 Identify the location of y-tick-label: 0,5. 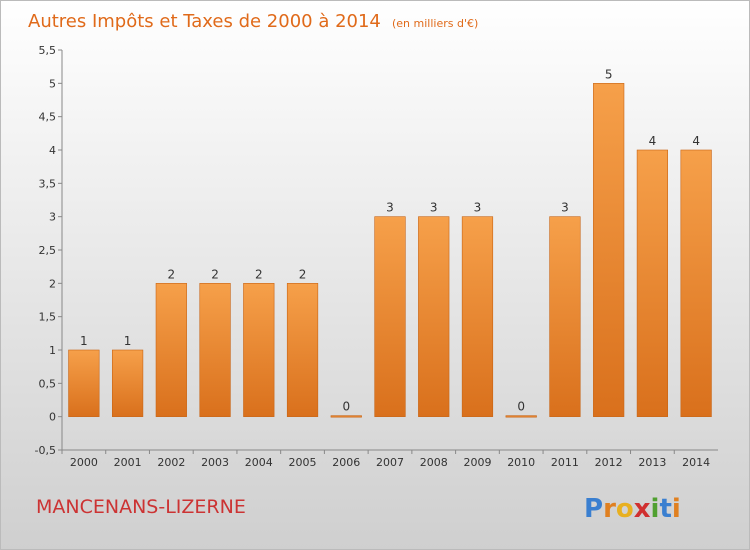
(48, 383).